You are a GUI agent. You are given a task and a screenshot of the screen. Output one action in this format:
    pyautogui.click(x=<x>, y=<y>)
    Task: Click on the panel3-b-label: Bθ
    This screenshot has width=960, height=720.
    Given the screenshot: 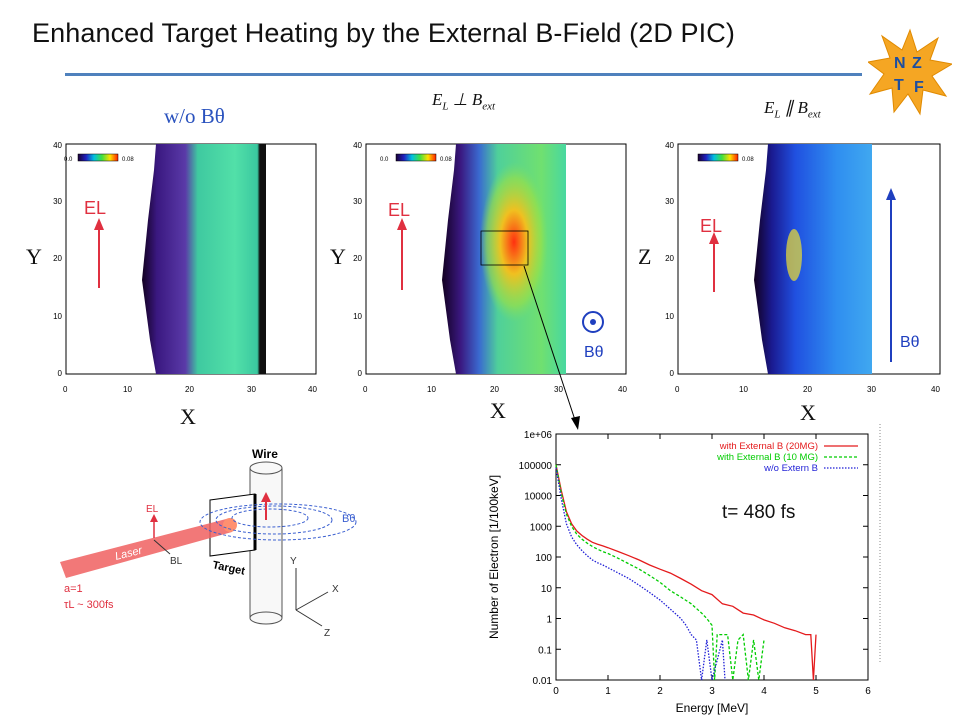 What is the action you would take?
    pyautogui.click(x=910, y=342)
    